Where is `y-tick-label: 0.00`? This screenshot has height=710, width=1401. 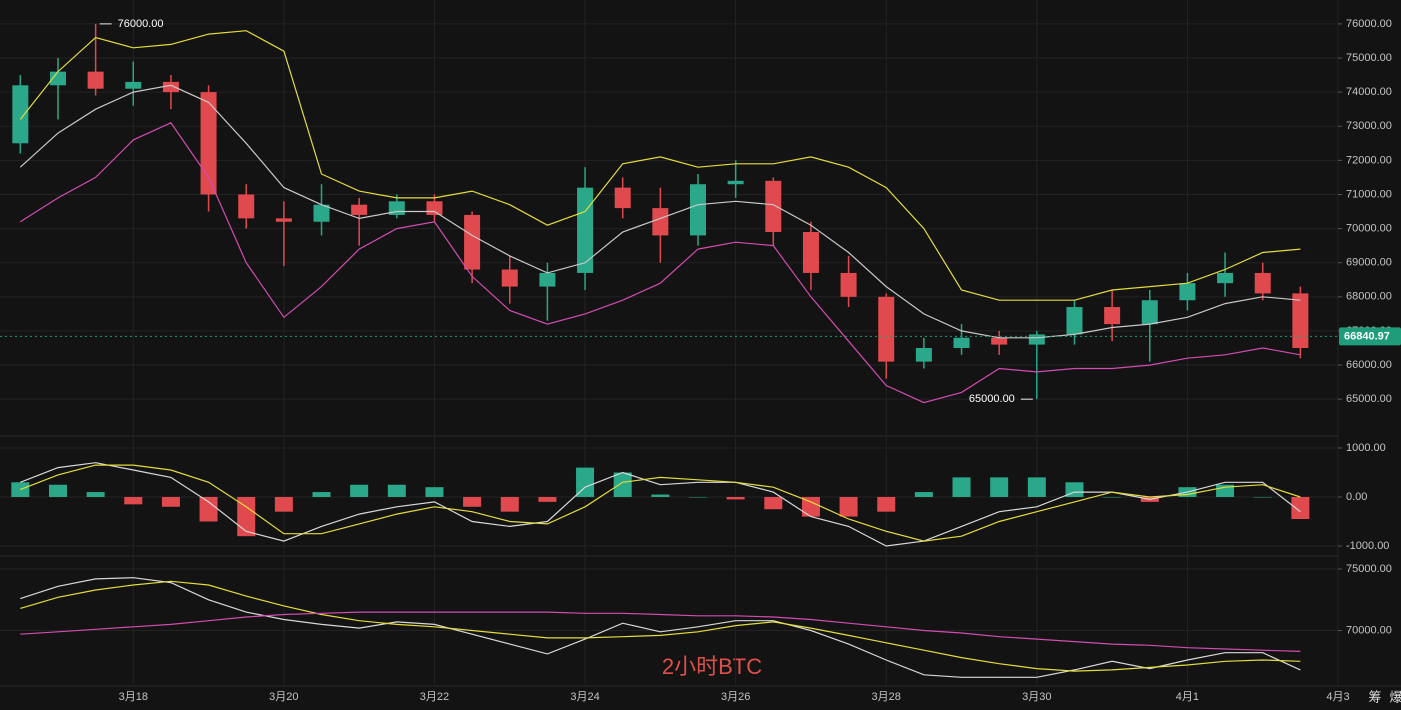 y-tick-label: 0.00 is located at coordinates (1356, 497).